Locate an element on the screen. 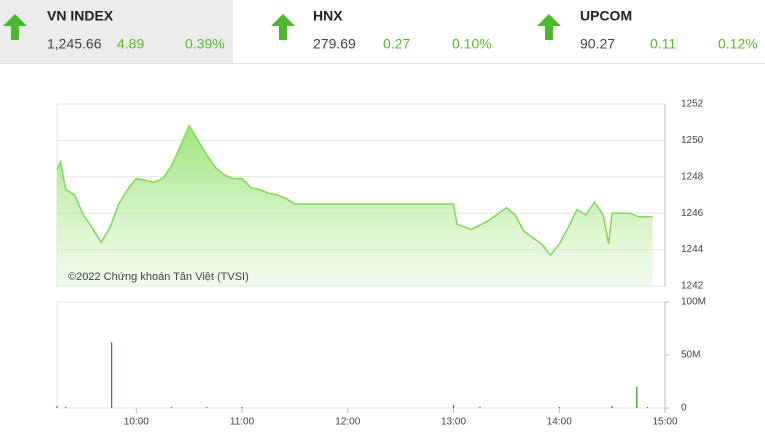 Image resolution: width=765 pixels, height=445 pixels. index-name: HNX is located at coordinates (328, 16).